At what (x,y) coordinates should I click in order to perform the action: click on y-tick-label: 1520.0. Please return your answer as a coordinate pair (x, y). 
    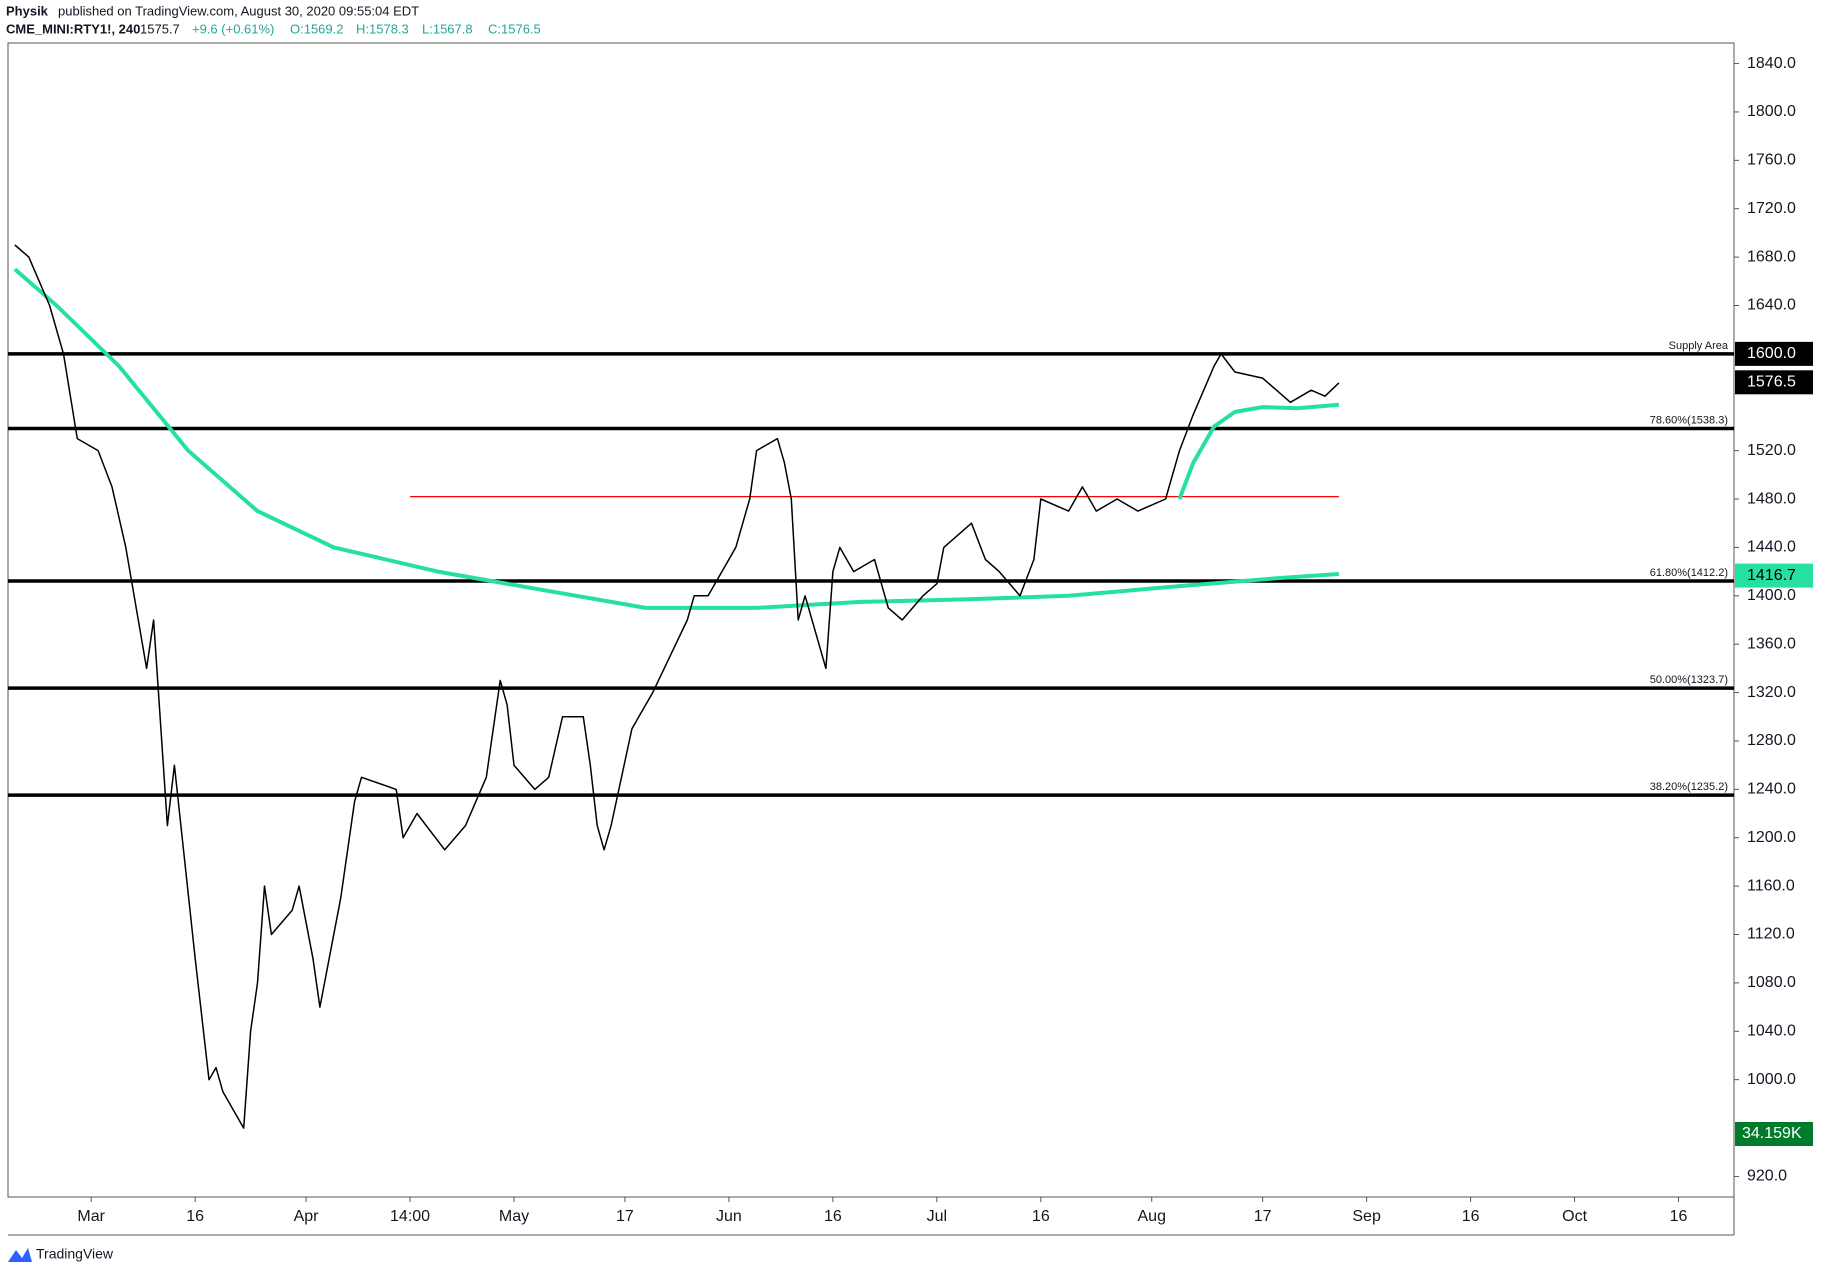
    Looking at the image, I should click on (1771, 450).